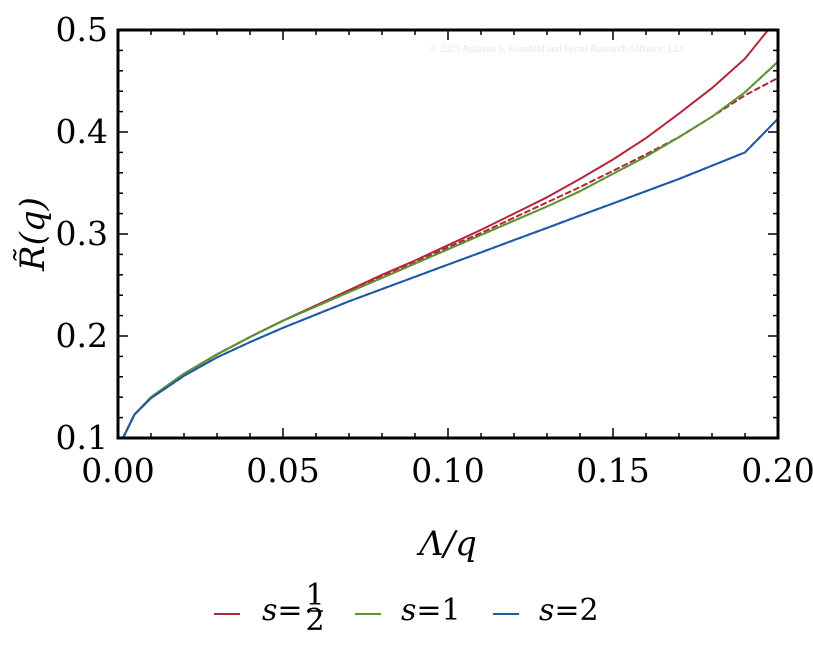 The height and width of the screenshot is (645, 813). I want to click on x-tick-label: 0.00, so click(117, 470).